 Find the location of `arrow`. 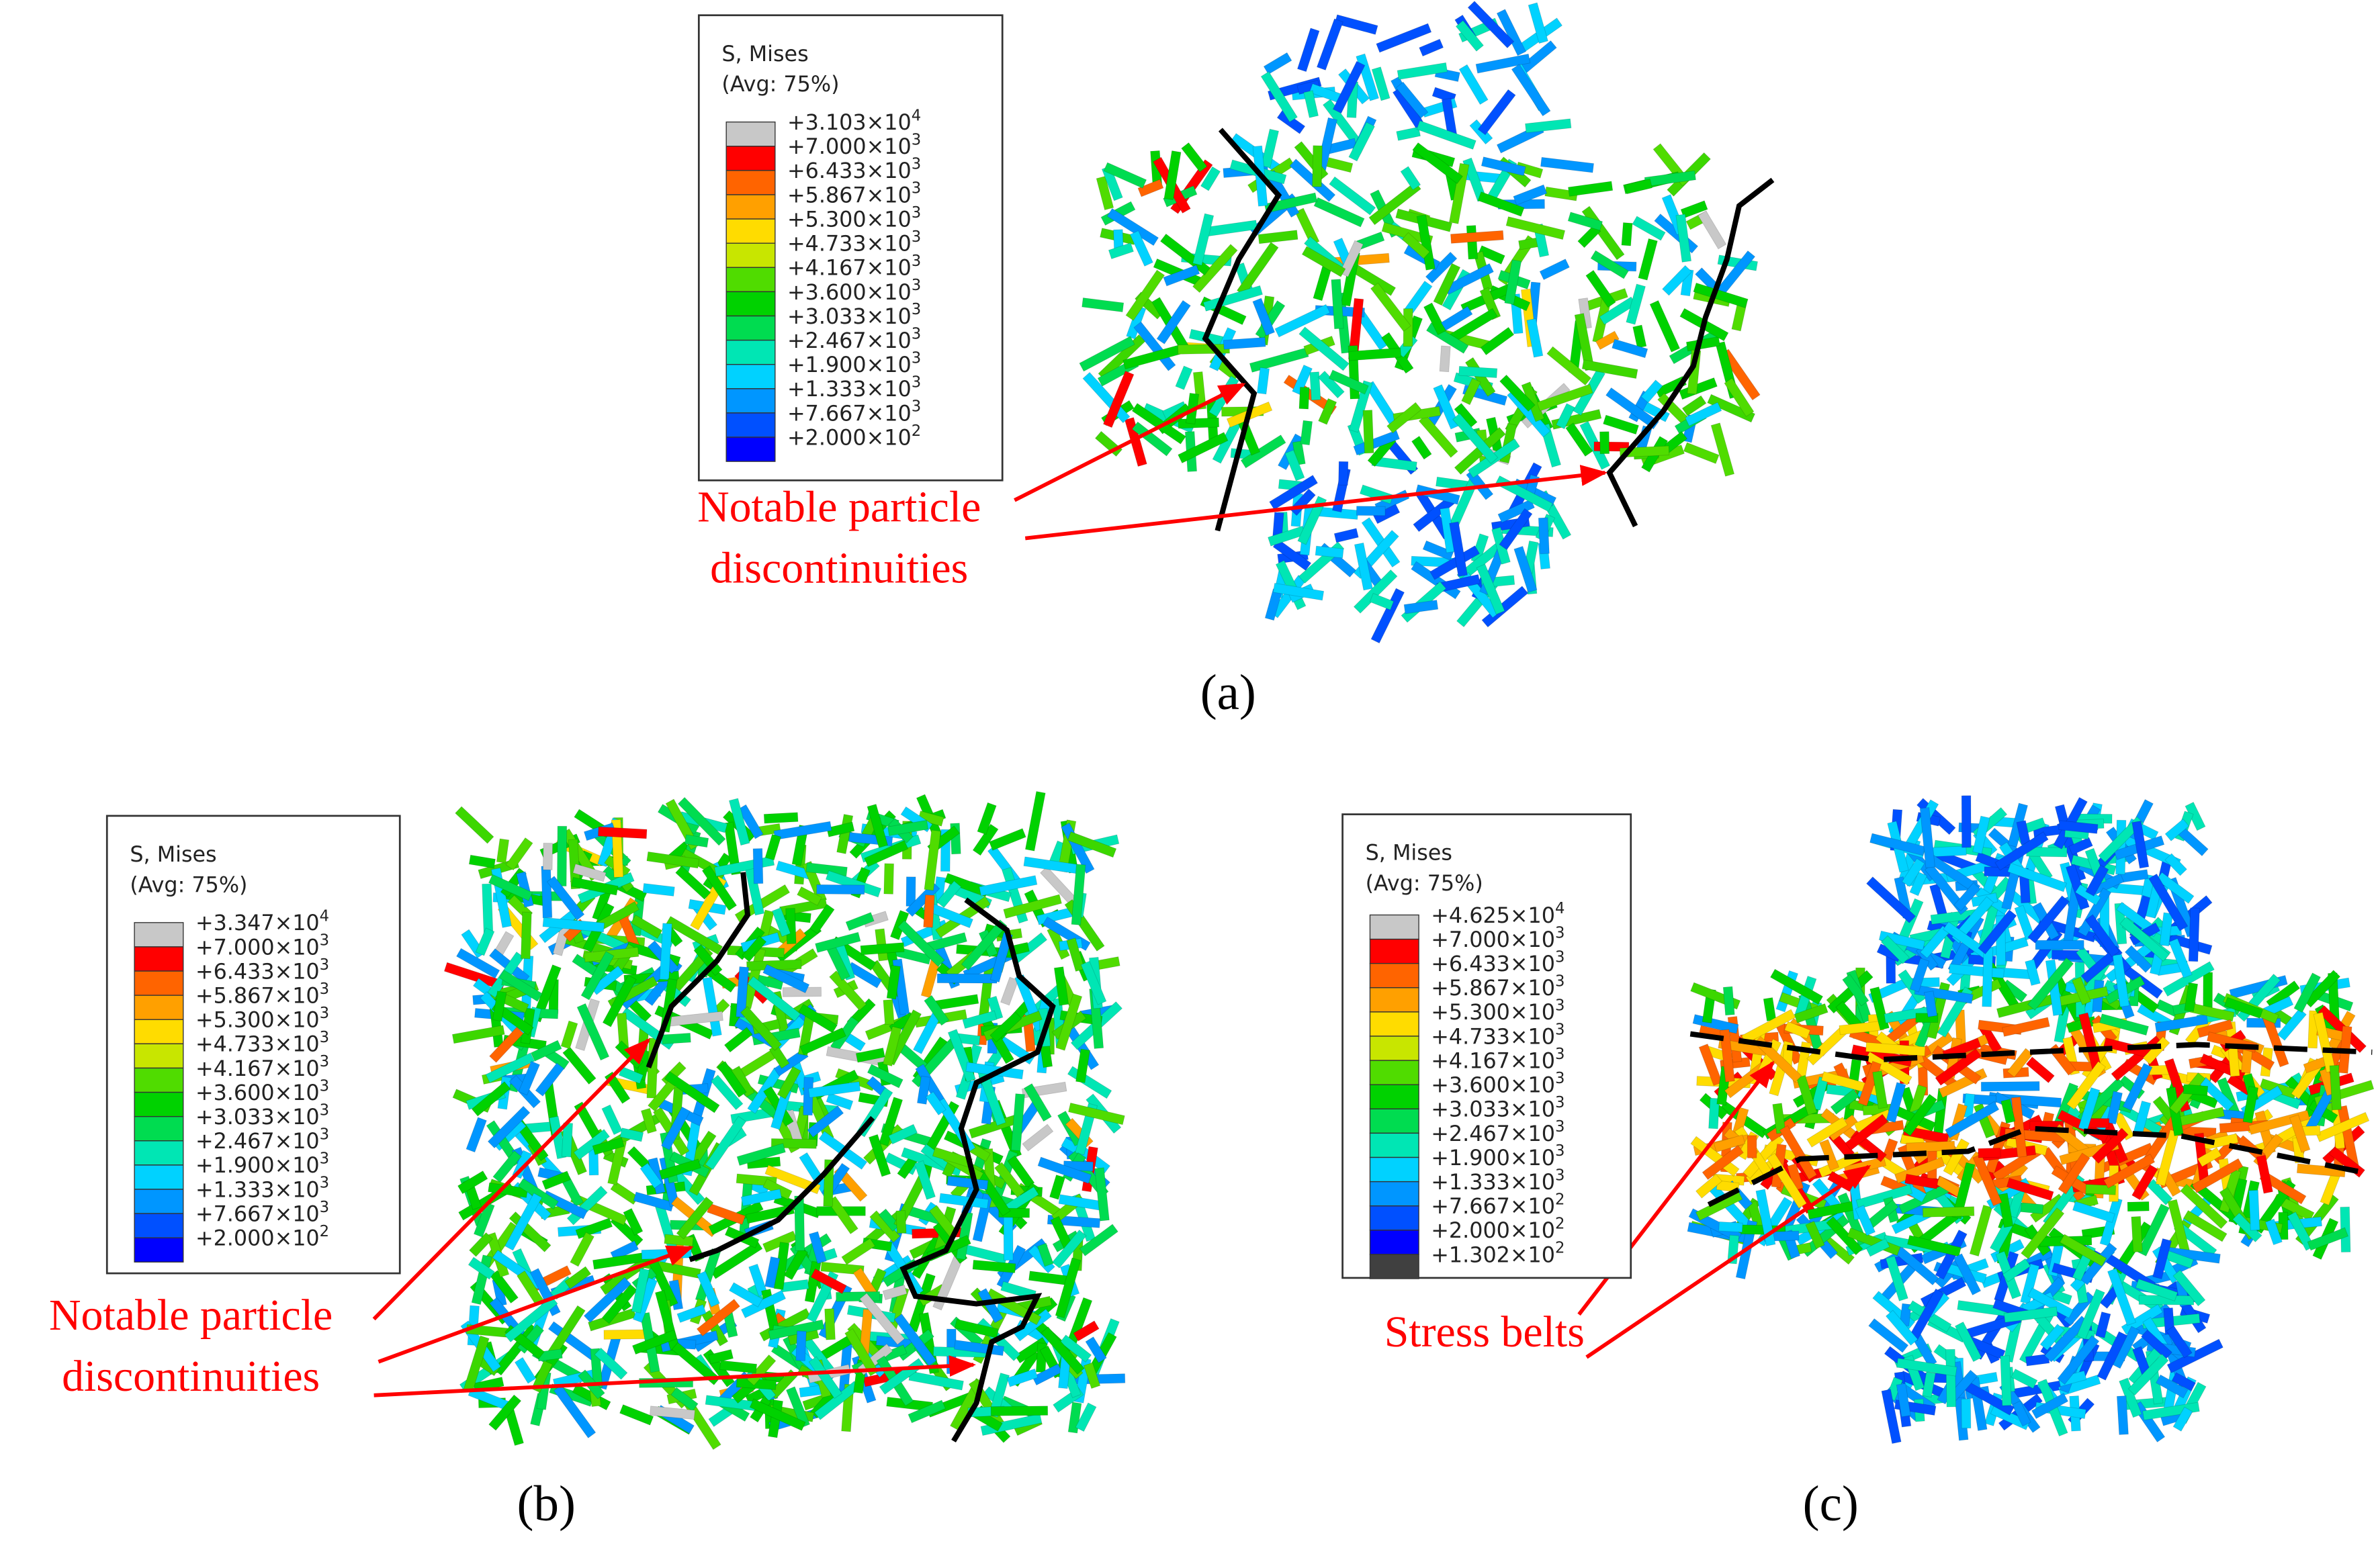

arrow is located at coordinates (511, 1180).